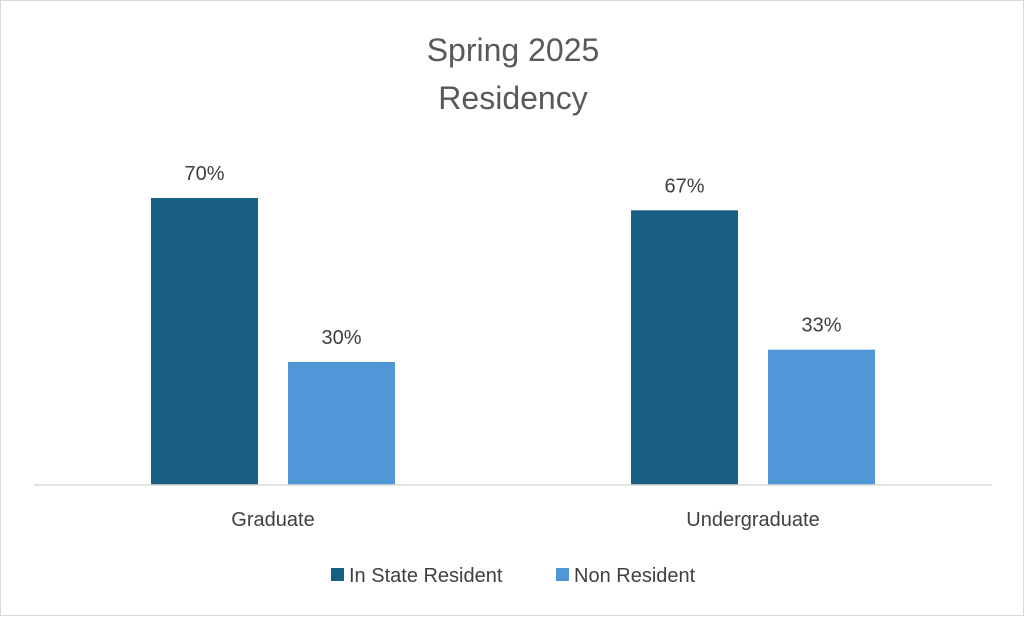  I want to click on chart-title-line-1: Spring 2025, so click(513, 50).